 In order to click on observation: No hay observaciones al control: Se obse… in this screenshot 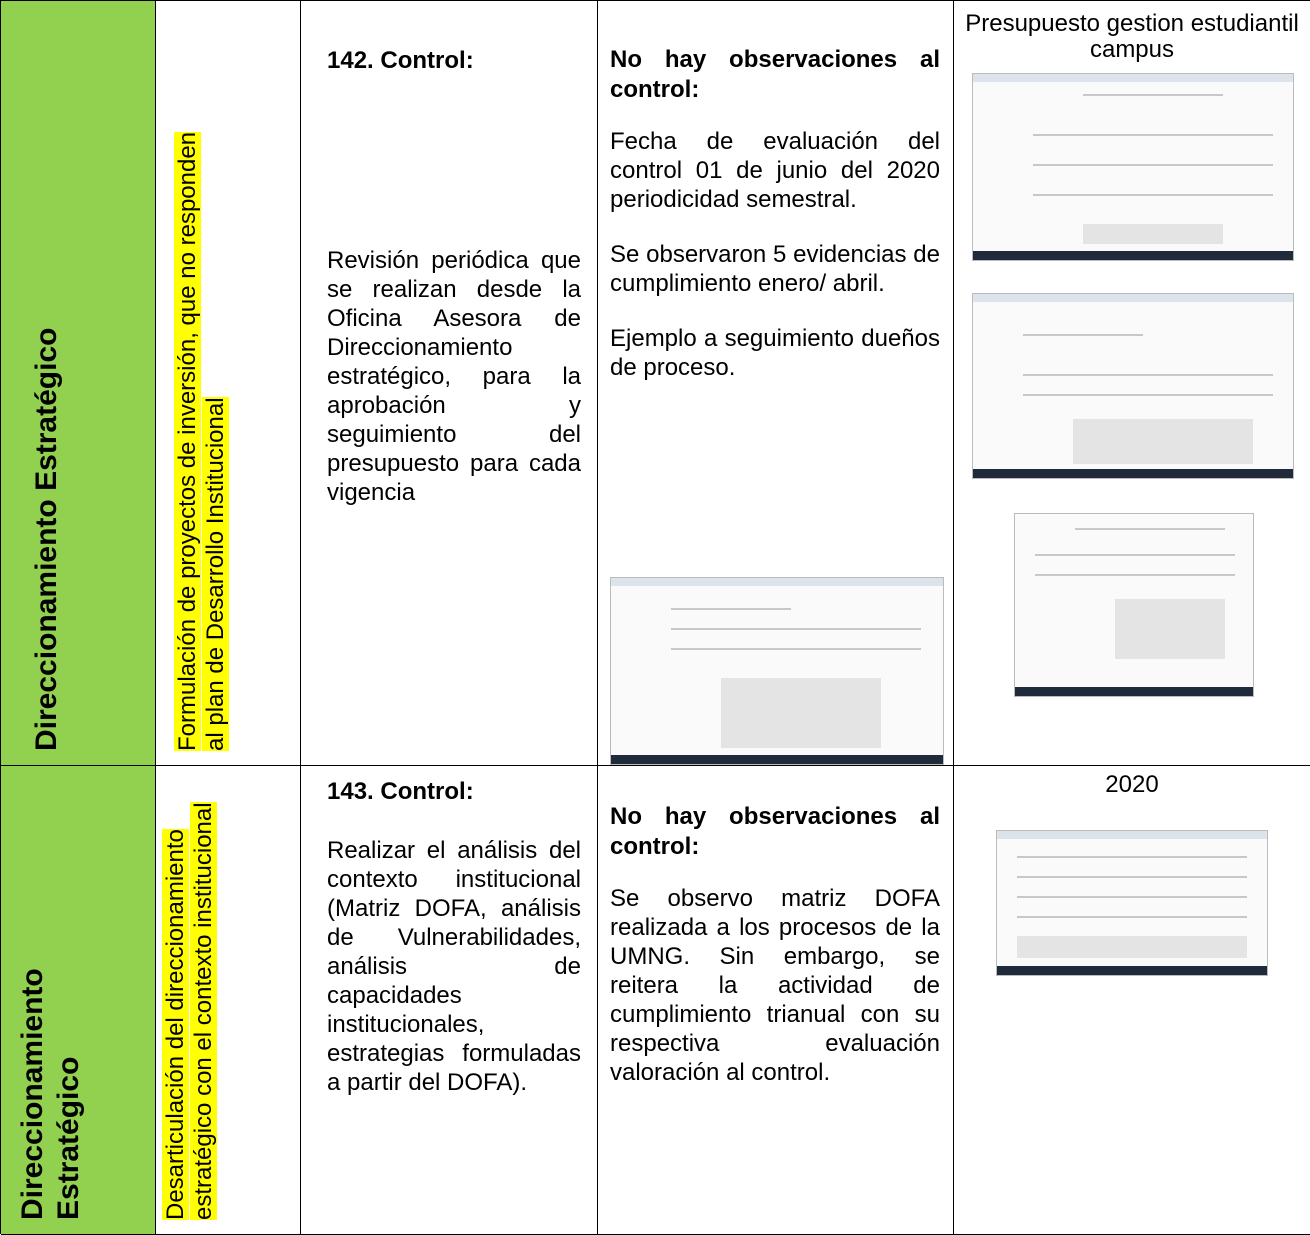, I will do `click(775, 957)`.